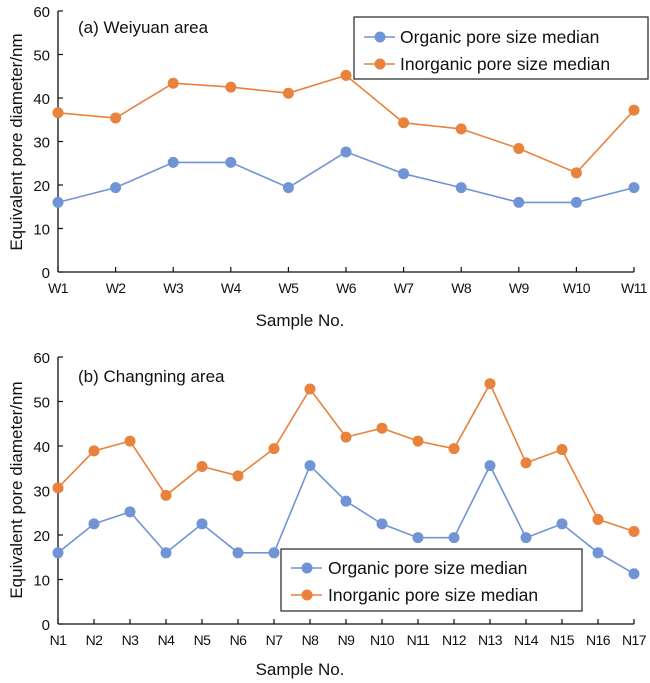  What do you see at coordinates (454, 640) in the screenshot?
I see `x-tick-label: N12` at bounding box center [454, 640].